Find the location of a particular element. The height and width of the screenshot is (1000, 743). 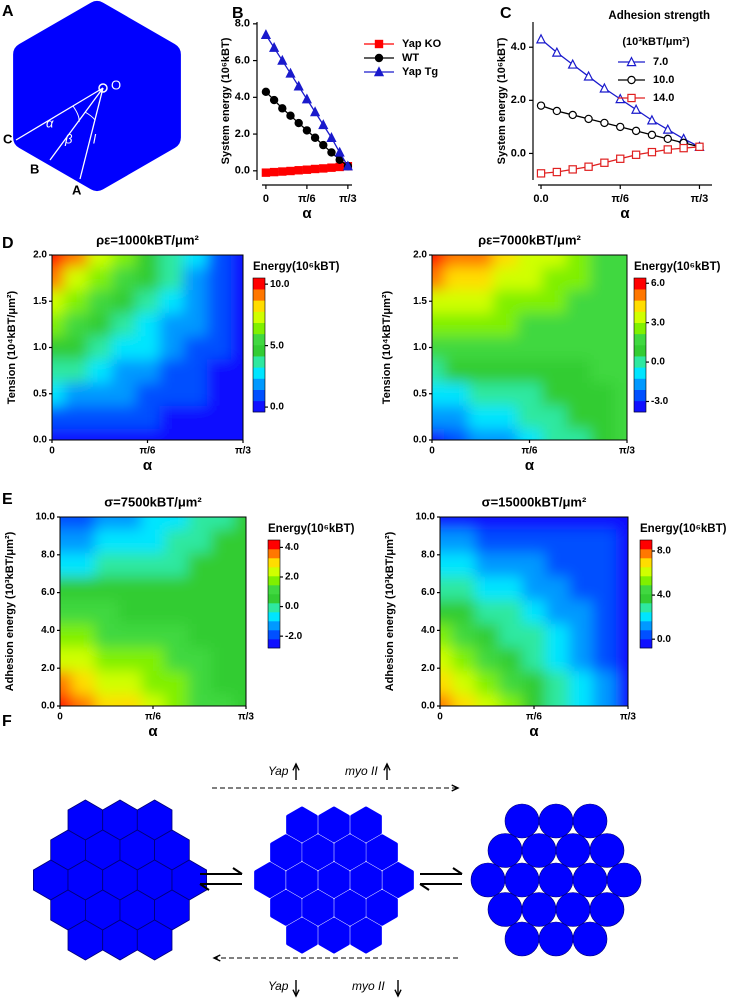

contour-area is located at coordinates (147, 347).